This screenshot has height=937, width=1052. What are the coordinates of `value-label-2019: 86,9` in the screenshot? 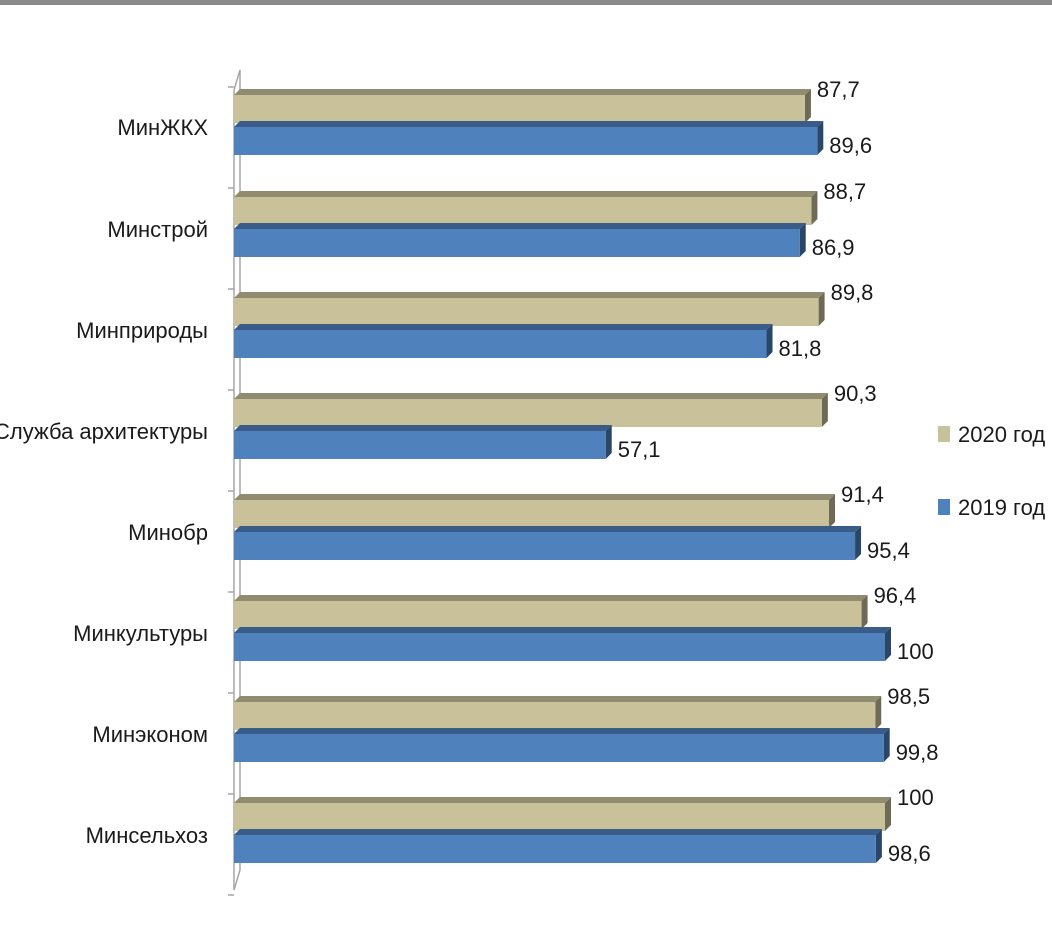 It's located at (833, 247).